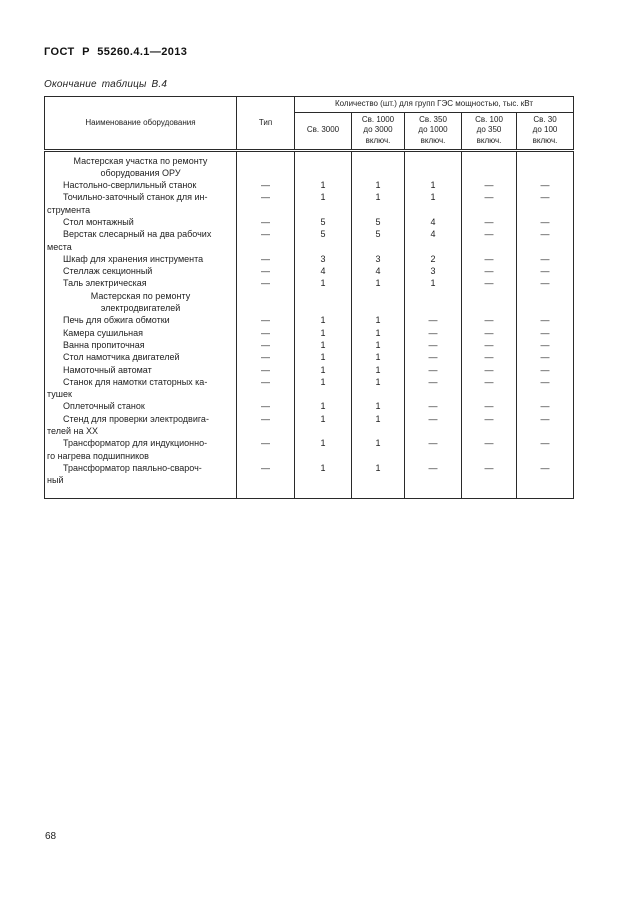 Image resolution: width=630 pixels, height=913 pixels. What do you see at coordinates (378, 131) in the screenshot?
I see `column-header-1000-3000: Св. 1000 до 3000 включ.` at bounding box center [378, 131].